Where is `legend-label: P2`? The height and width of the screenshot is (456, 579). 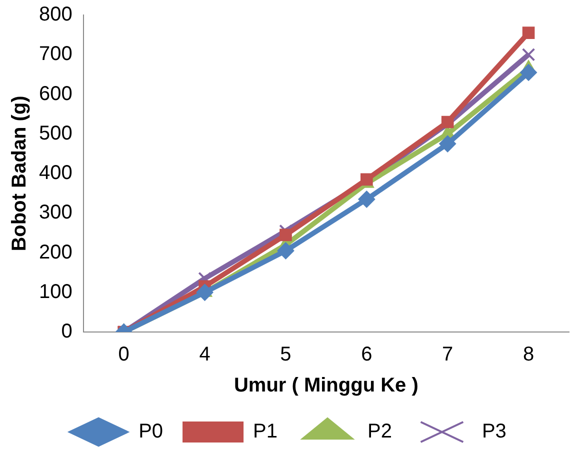
legend-label: P2 is located at coordinates (380, 431).